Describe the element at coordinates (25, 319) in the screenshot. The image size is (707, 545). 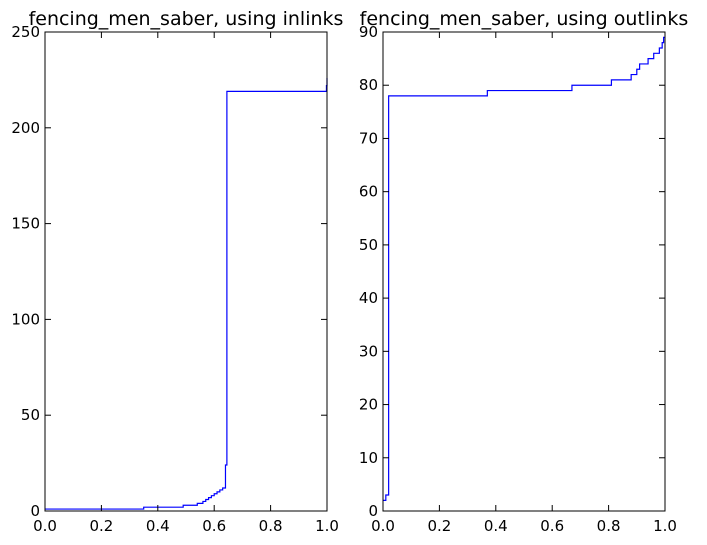
I see `y-tick-label: 100` at that location.